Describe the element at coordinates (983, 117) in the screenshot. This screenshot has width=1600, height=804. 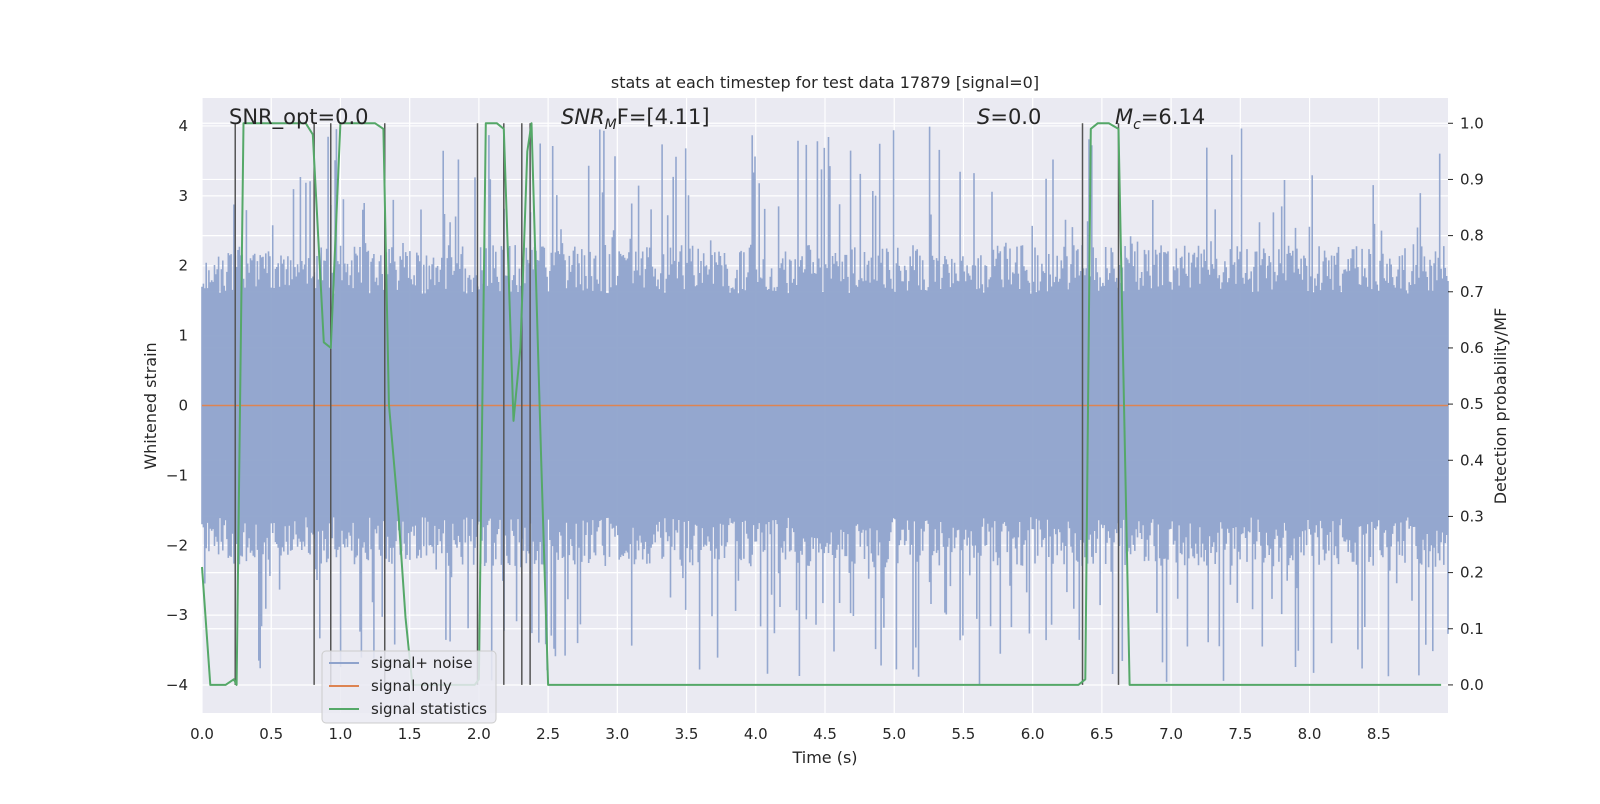
I see `annotation-s-name: S` at that location.